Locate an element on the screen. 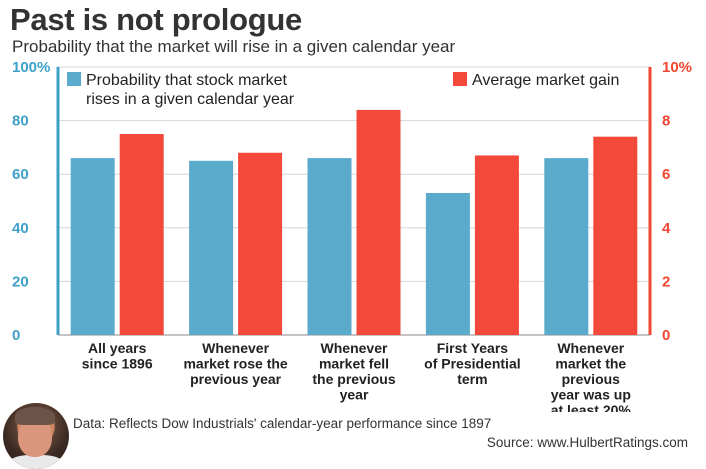 The height and width of the screenshot is (469, 706). category-label: All years is located at coordinates (117, 348).